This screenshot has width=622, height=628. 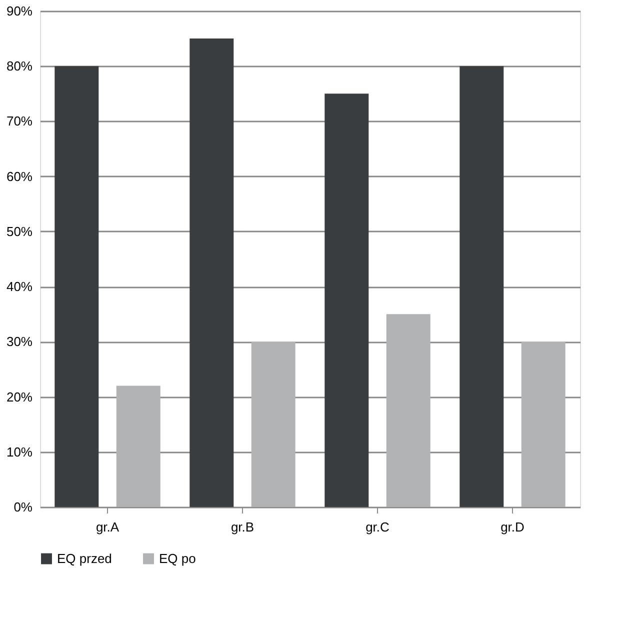 What do you see at coordinates (242, 527) in the screenshot?
I see `x-tick-label: gr.B` at bounding box center [242, 527].